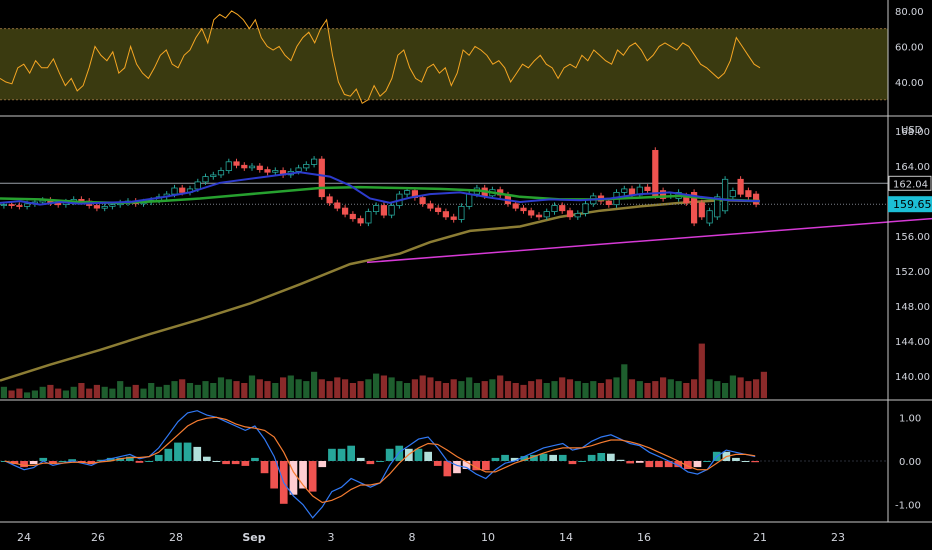 This screenshot has height=550, width=932. Describe the element at coordinates (380, 57) in the screenshot. I see `rsi-line` at that location.